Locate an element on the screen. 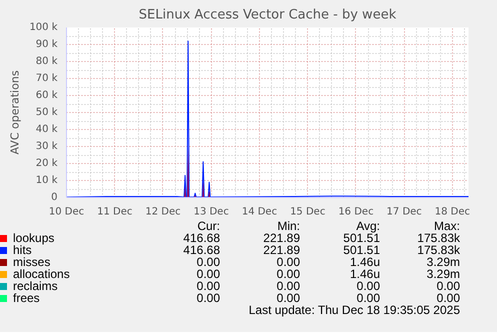 This screenshot has width=497, height=335. y-tick-label: 20 k is located at coordinates (47, 163).